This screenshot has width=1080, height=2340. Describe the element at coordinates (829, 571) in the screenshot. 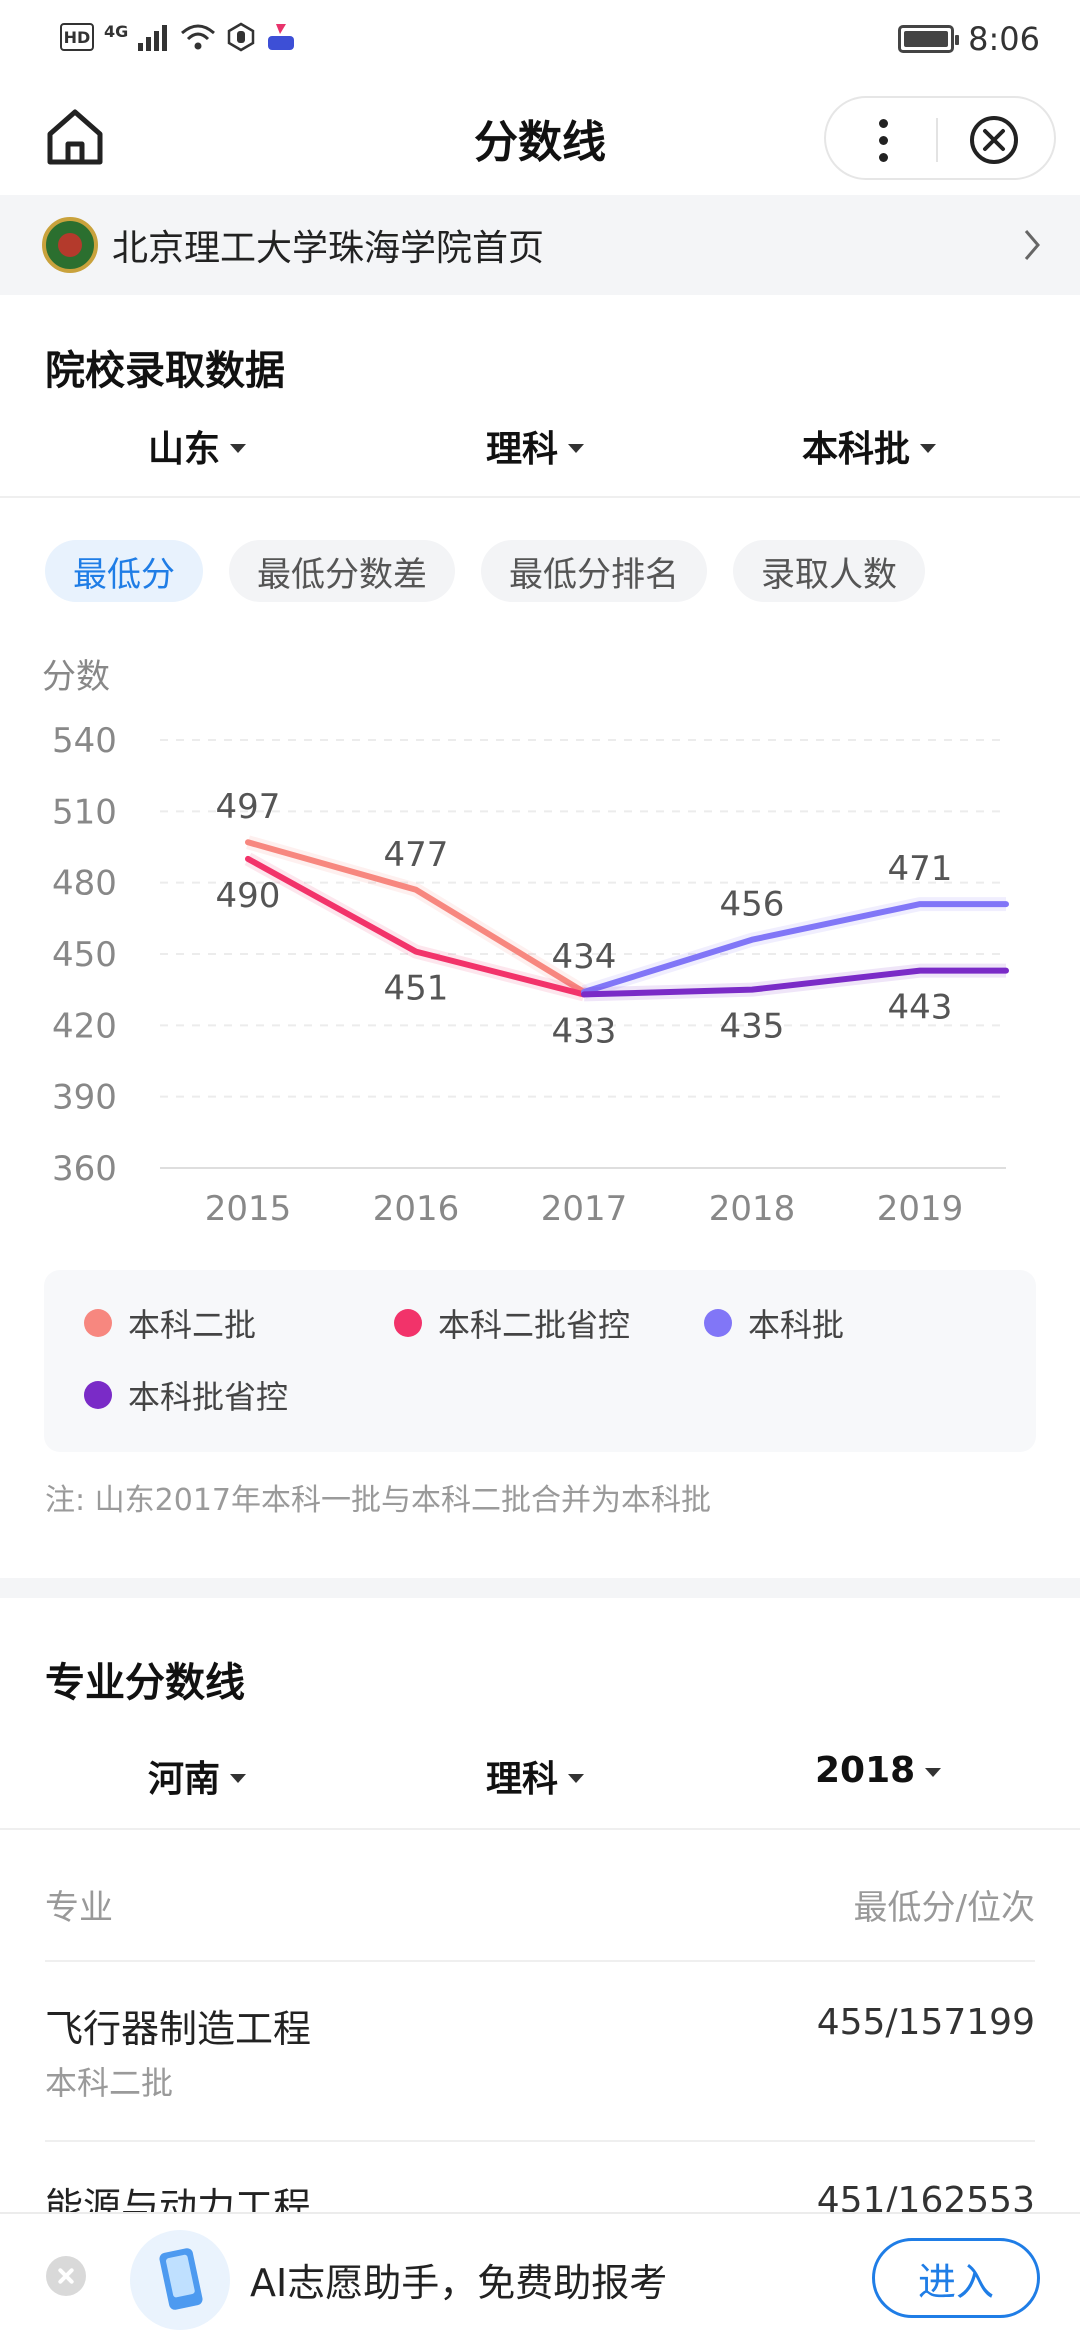

I see `tab-admit-count: 录取人数` at that location.